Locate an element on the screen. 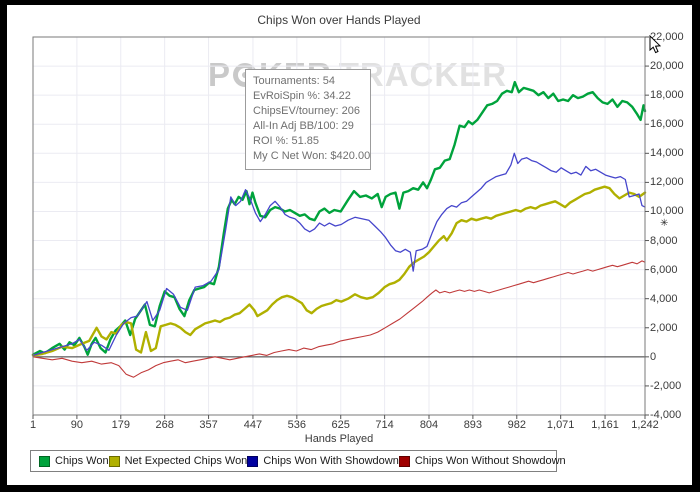 The image size is (700, 492). x-tick-label: 893 is located at coordinates (473, 425).